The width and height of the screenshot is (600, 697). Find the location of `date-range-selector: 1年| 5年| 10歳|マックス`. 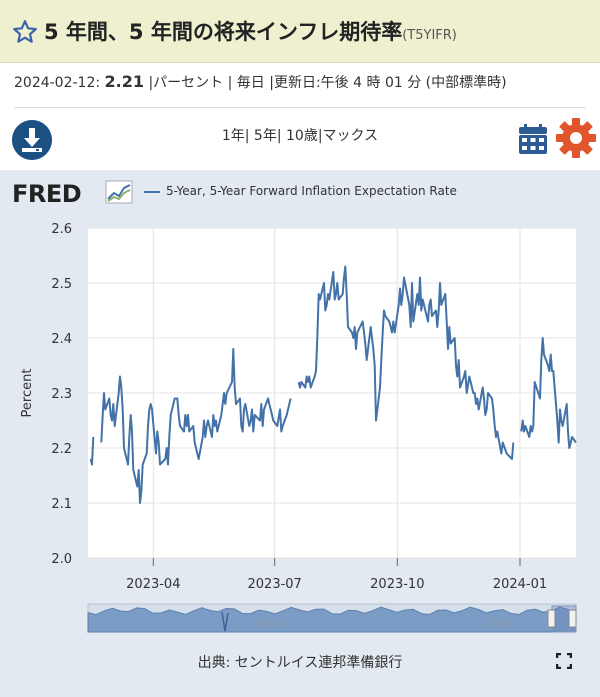

date-range-selector: 1年| 5年| 10歳|マックス is located at coordinates (300, 136).